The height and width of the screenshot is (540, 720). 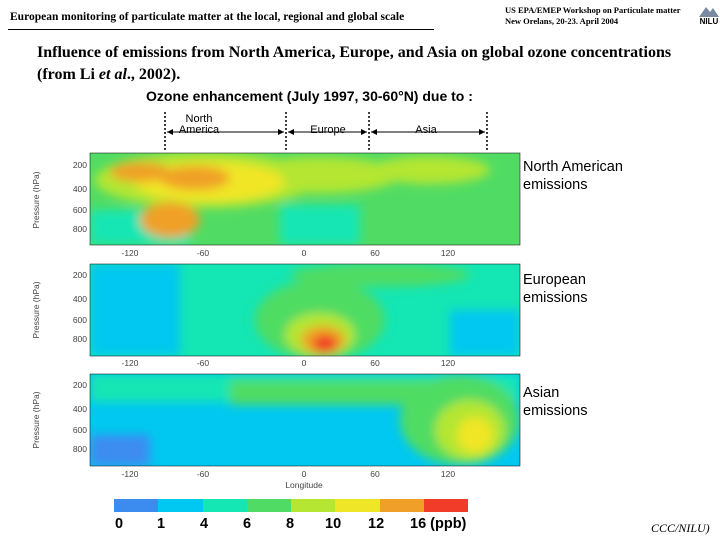 I want to click on panel-north-american, so click(x=305, y=199).